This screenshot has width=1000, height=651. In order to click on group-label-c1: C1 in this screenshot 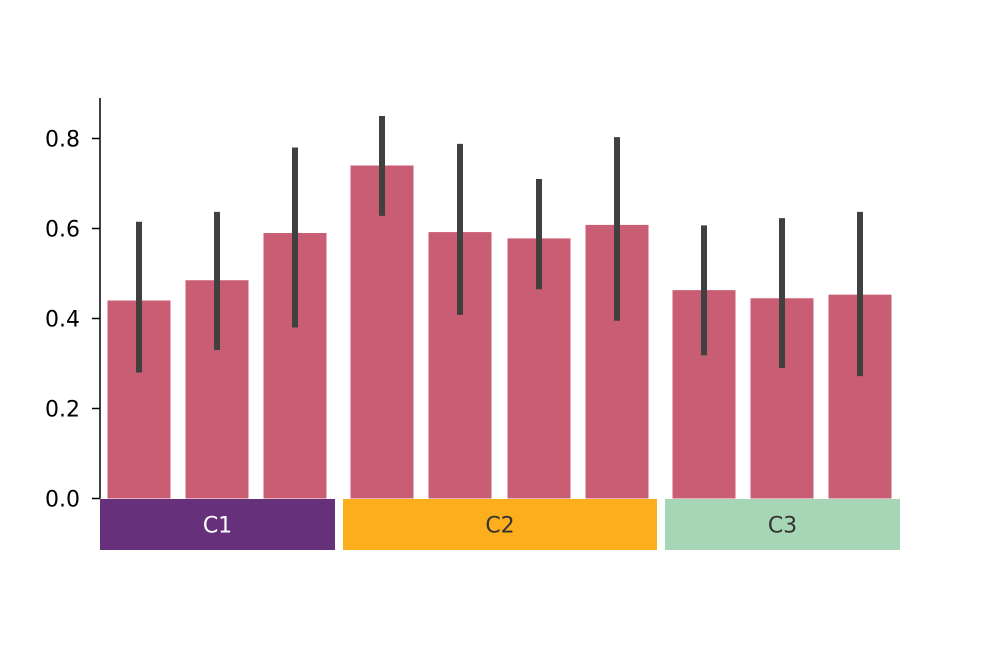, I will do `click(217, 526)`.